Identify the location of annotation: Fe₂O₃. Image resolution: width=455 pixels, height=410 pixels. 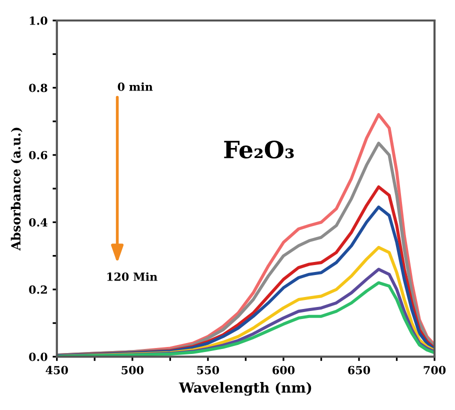
(259, 149).